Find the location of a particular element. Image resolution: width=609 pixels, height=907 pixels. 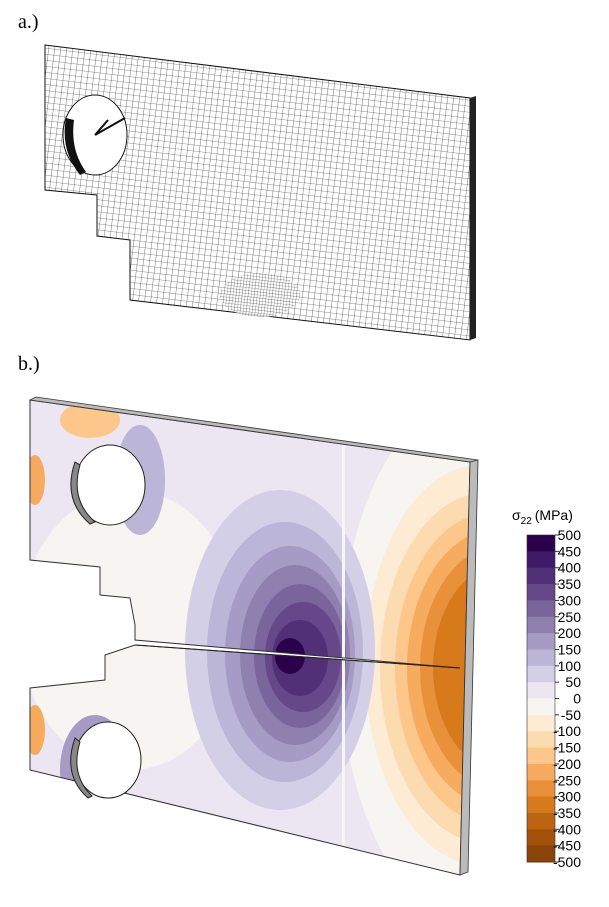

tick-label: 250 is located at coordinates (570, 617).